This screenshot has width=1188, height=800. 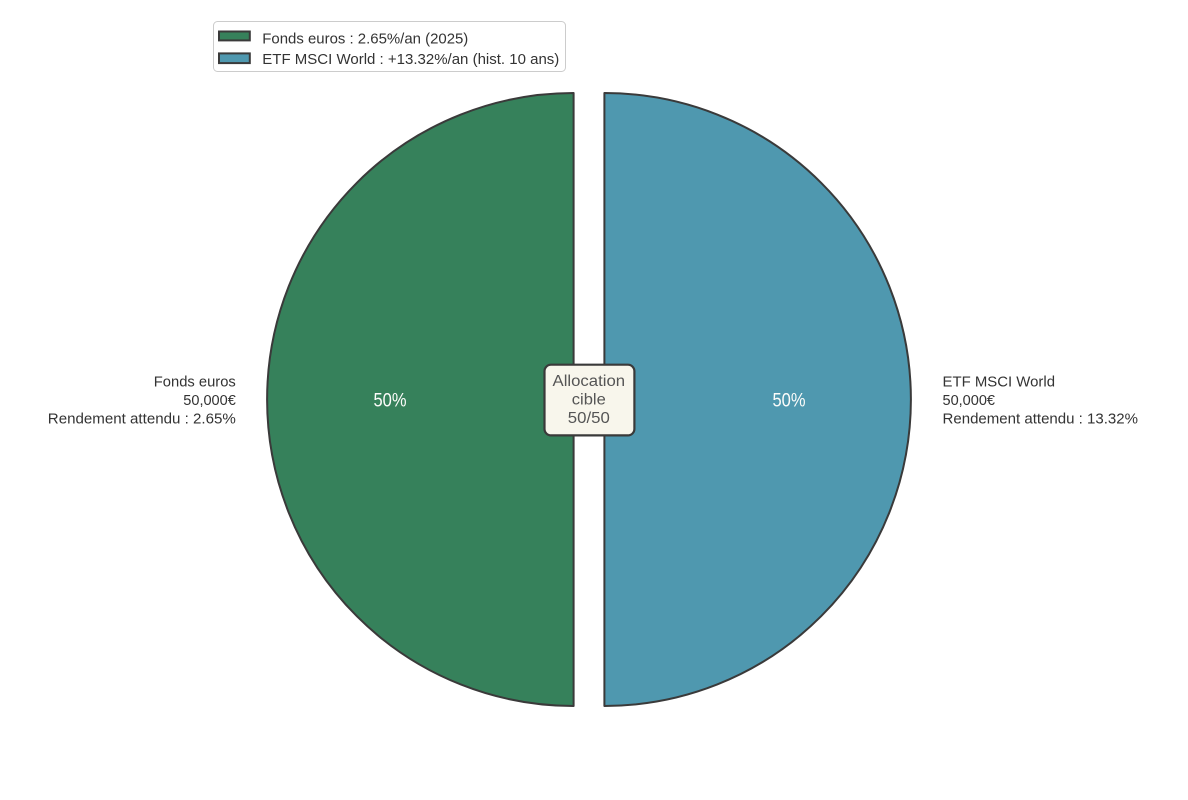 I want to click on svg-text: Fonds euros : 2.65%/an (2025), so click(x=365, y=38).